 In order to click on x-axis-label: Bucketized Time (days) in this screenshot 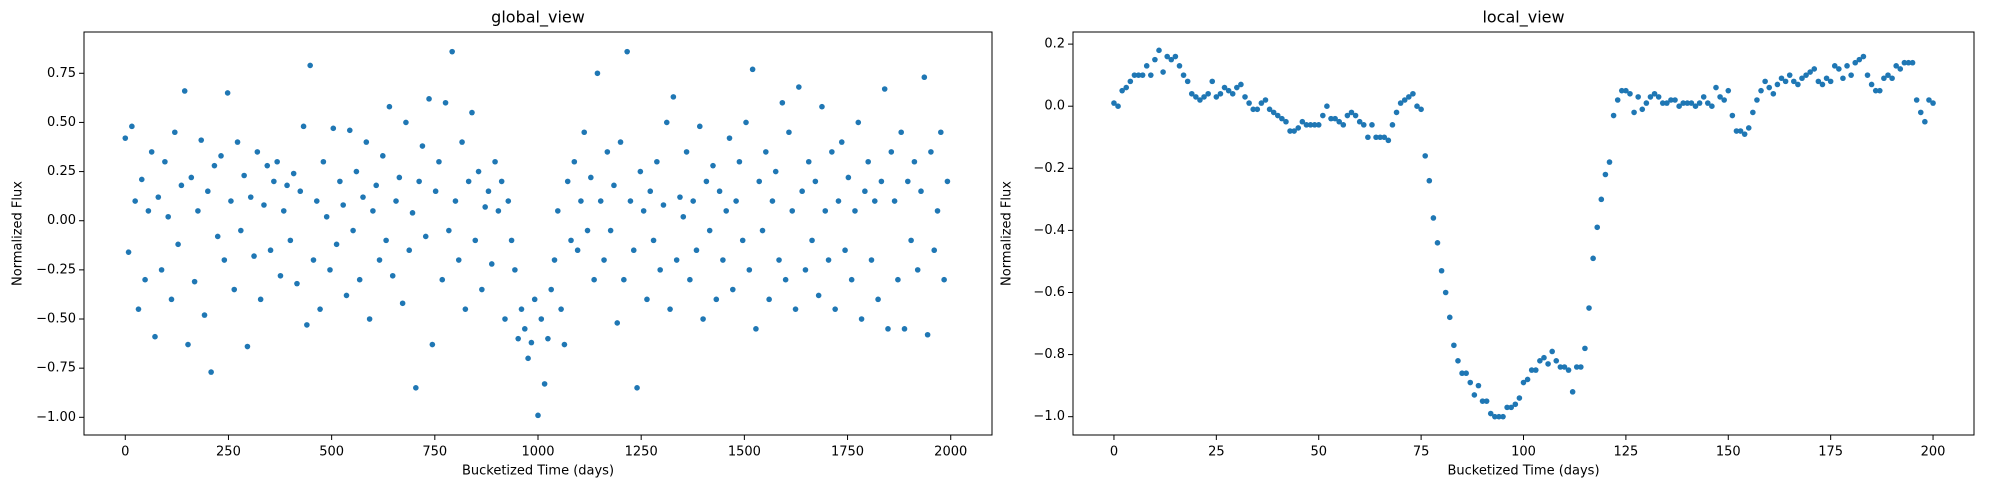, I will do `click(1523, 471)`.